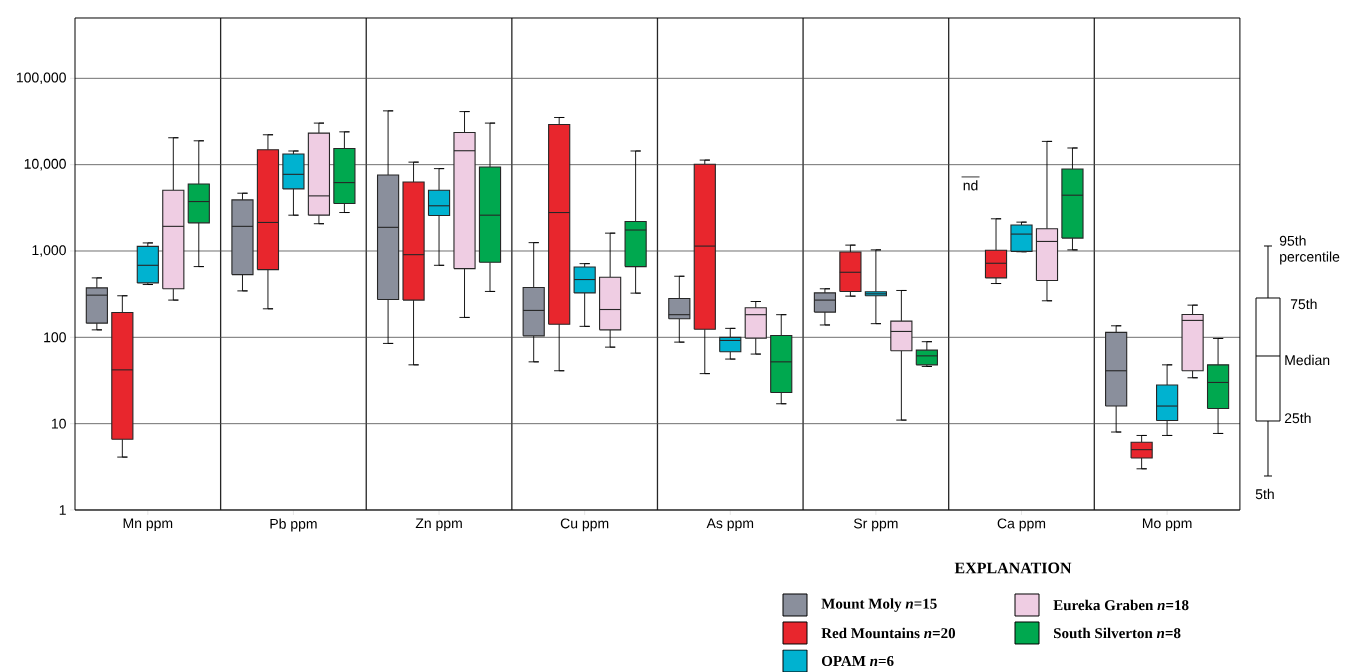 This screenshot has height=672, width=1350. Describe the element at coordinates (888, 633) in the screenshot. I see `legend-label: Red Mountains n=20` at that location.